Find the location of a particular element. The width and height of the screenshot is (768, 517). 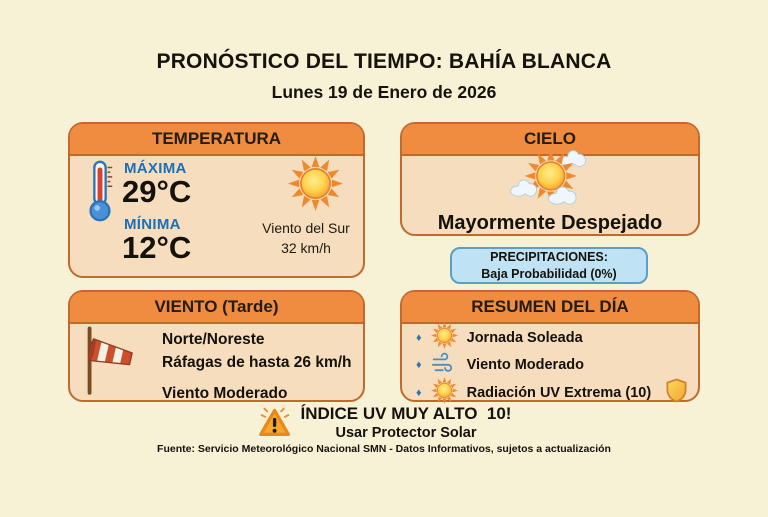

uv-alert-title: ÍNDICE UV MUY ALTO 10! is located at coordinates (406, 413).